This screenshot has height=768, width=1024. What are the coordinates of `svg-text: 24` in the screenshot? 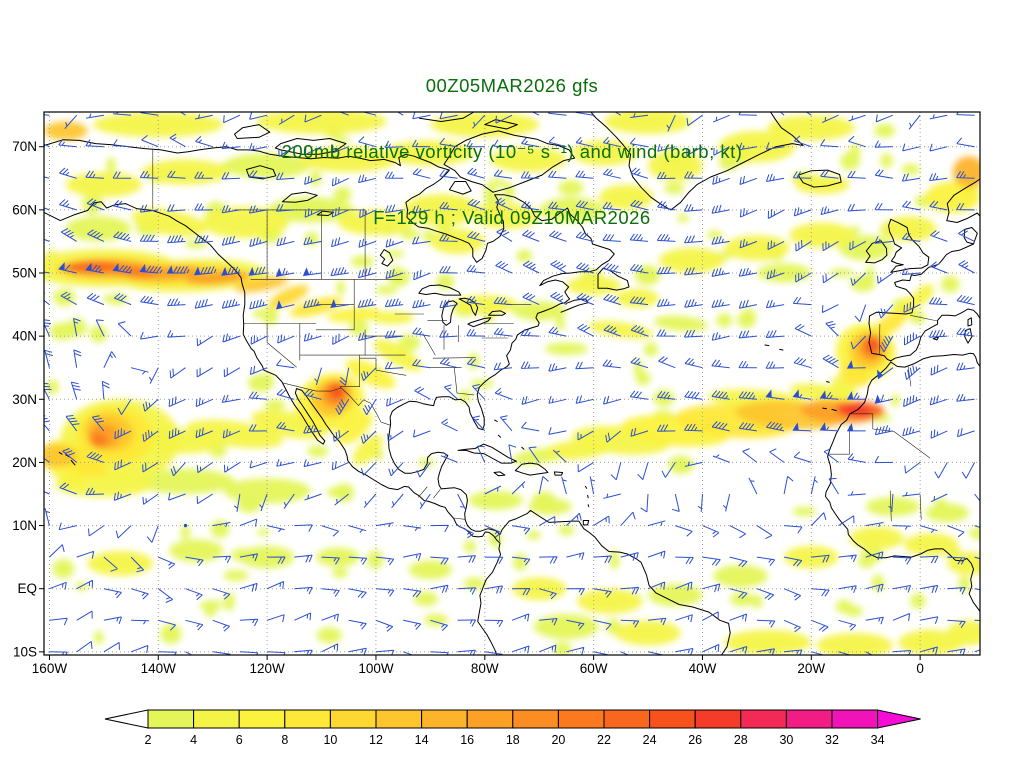 It's located at (650, 740).